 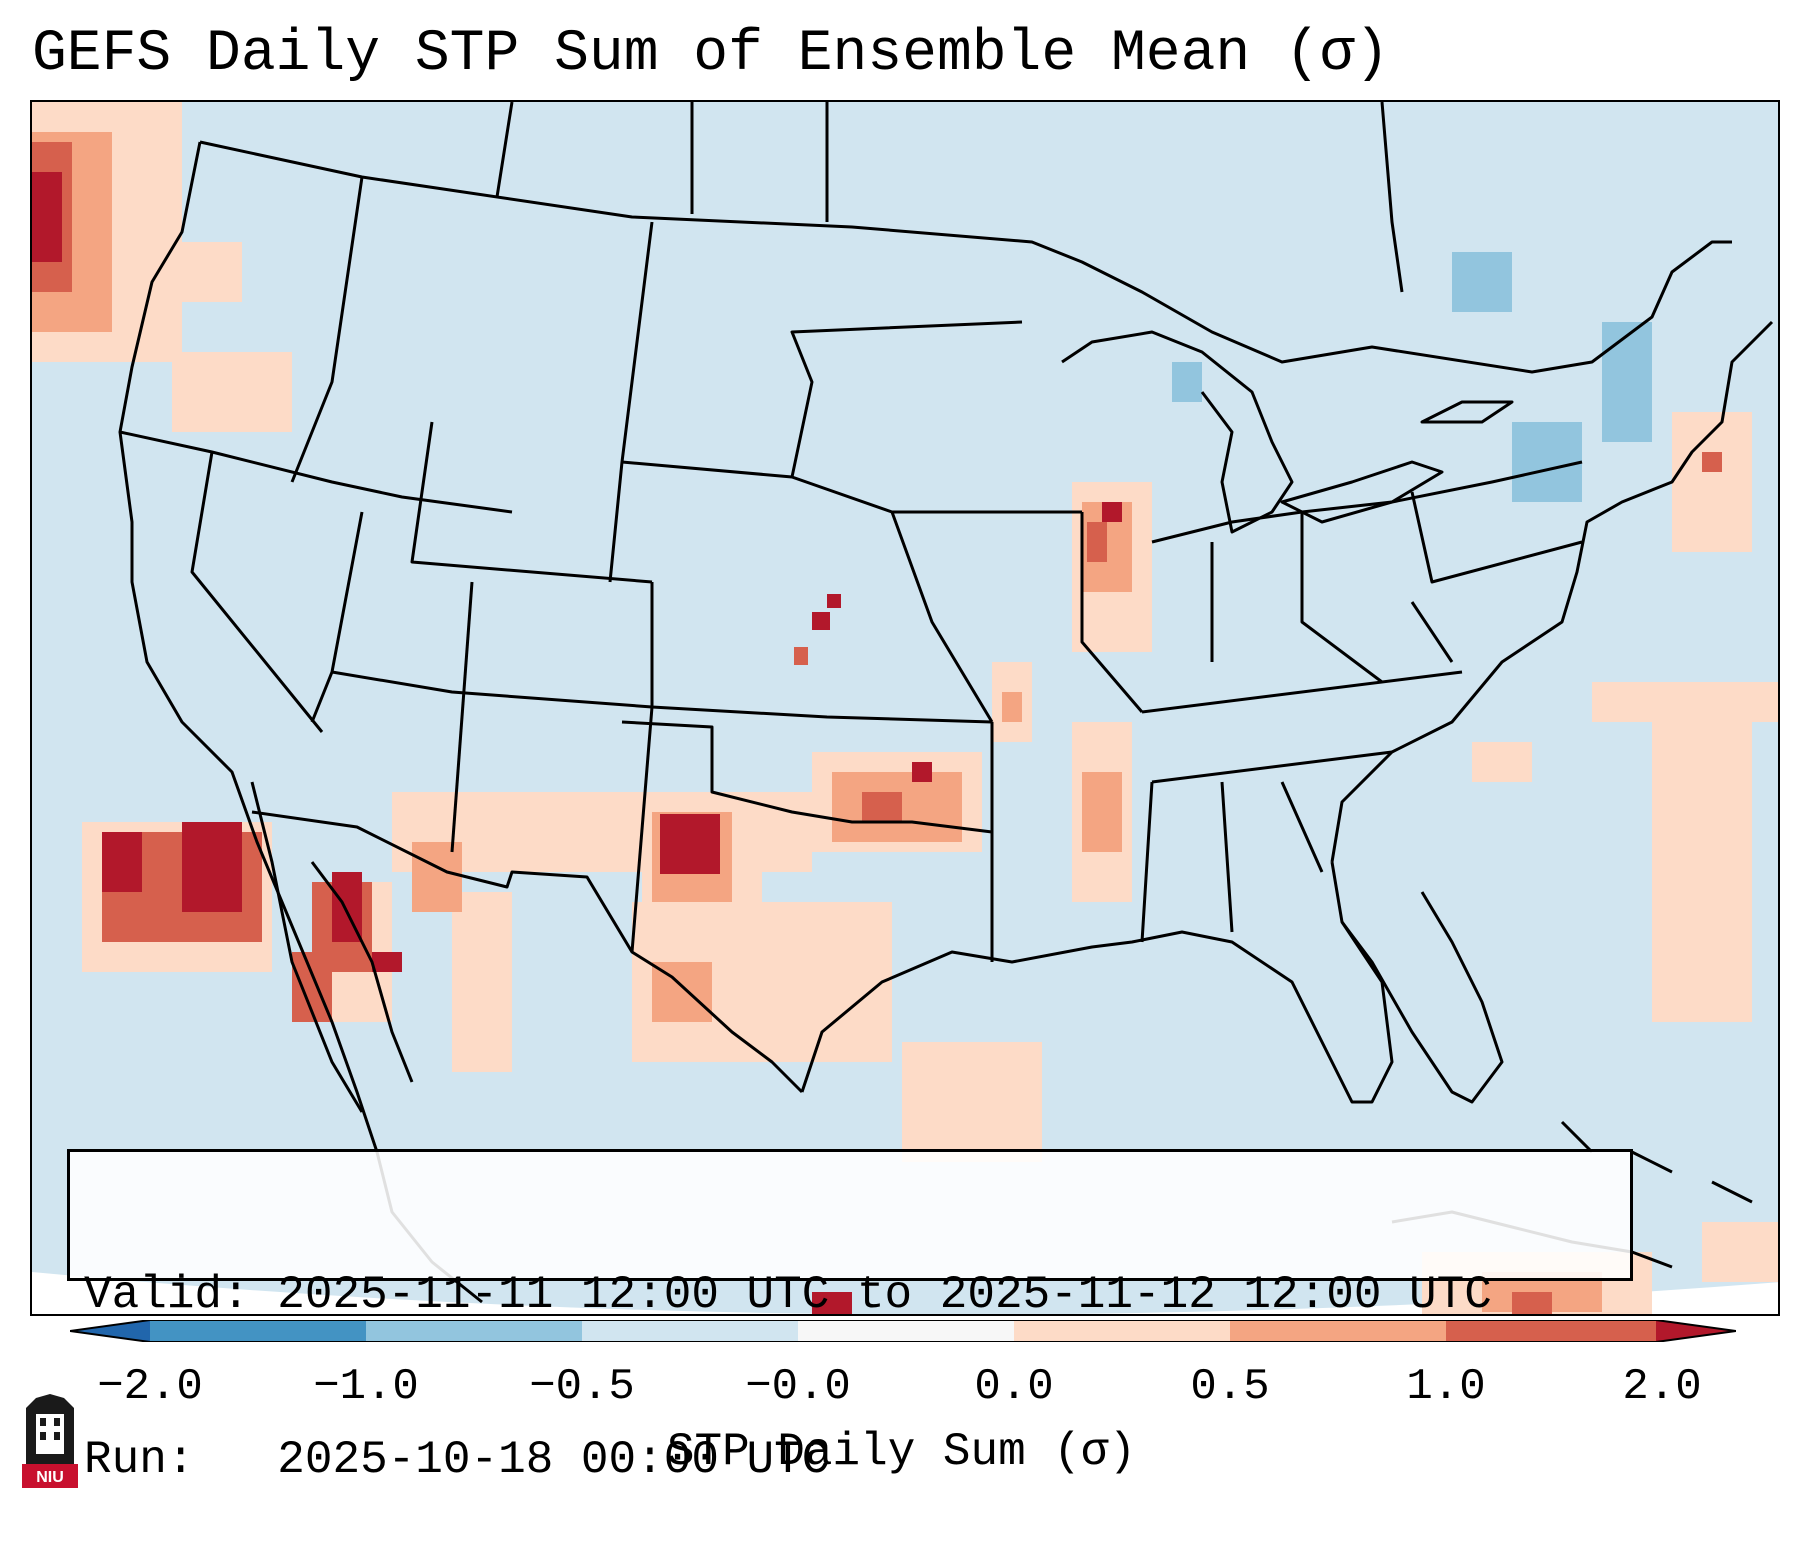 What do you see at coordinates (798, 1387) in the screenshot?
I see `colorbar-tick-label: −0.0` at bounding box center [798, 1387].